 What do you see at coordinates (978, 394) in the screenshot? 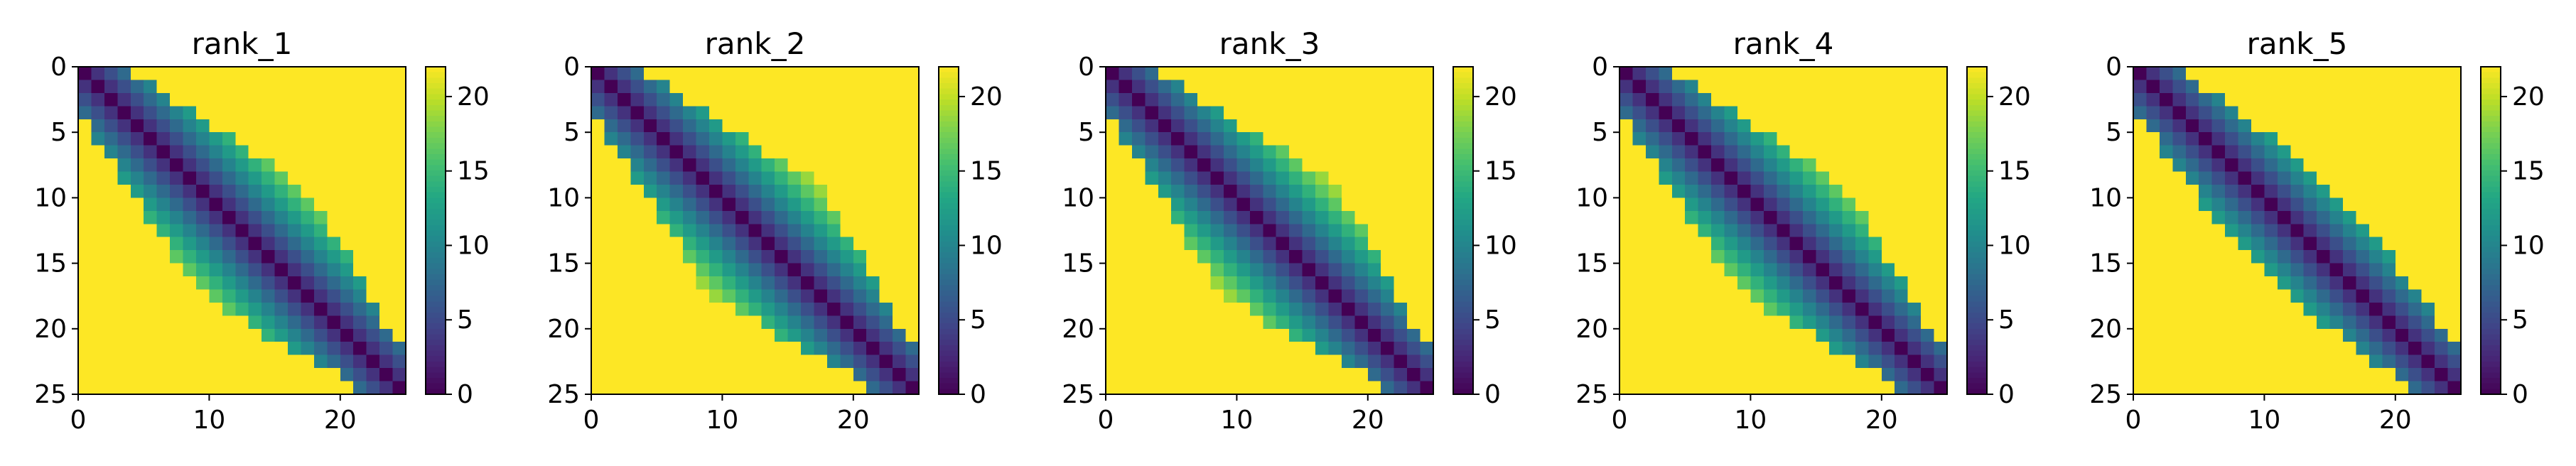
I see `colorbar-tick-label: 0` at bounding box center [978, 394].